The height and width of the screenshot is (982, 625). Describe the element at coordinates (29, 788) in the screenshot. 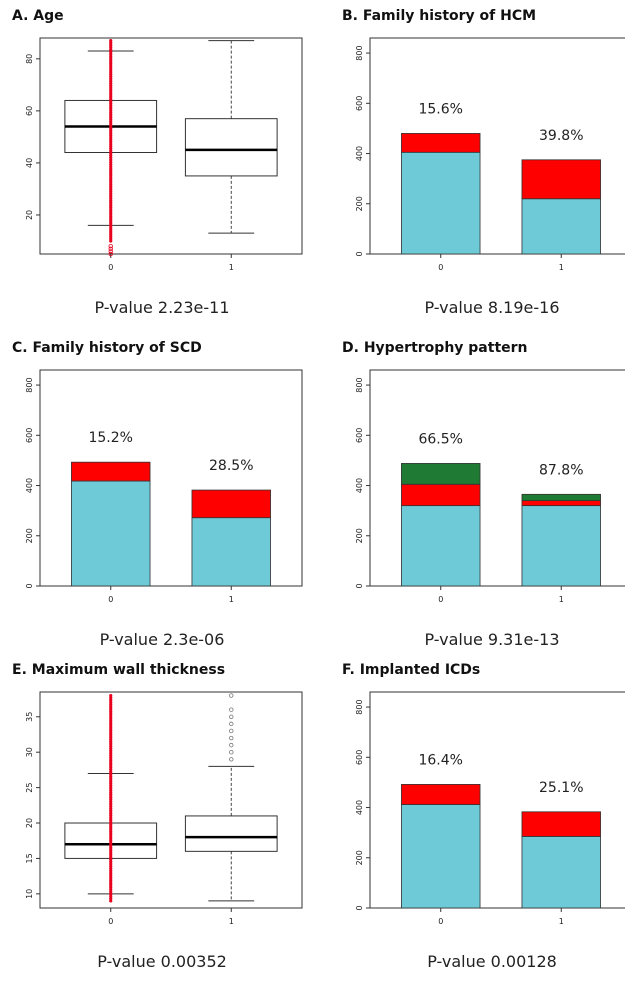

I see `y-tick-label: 25` at that location.